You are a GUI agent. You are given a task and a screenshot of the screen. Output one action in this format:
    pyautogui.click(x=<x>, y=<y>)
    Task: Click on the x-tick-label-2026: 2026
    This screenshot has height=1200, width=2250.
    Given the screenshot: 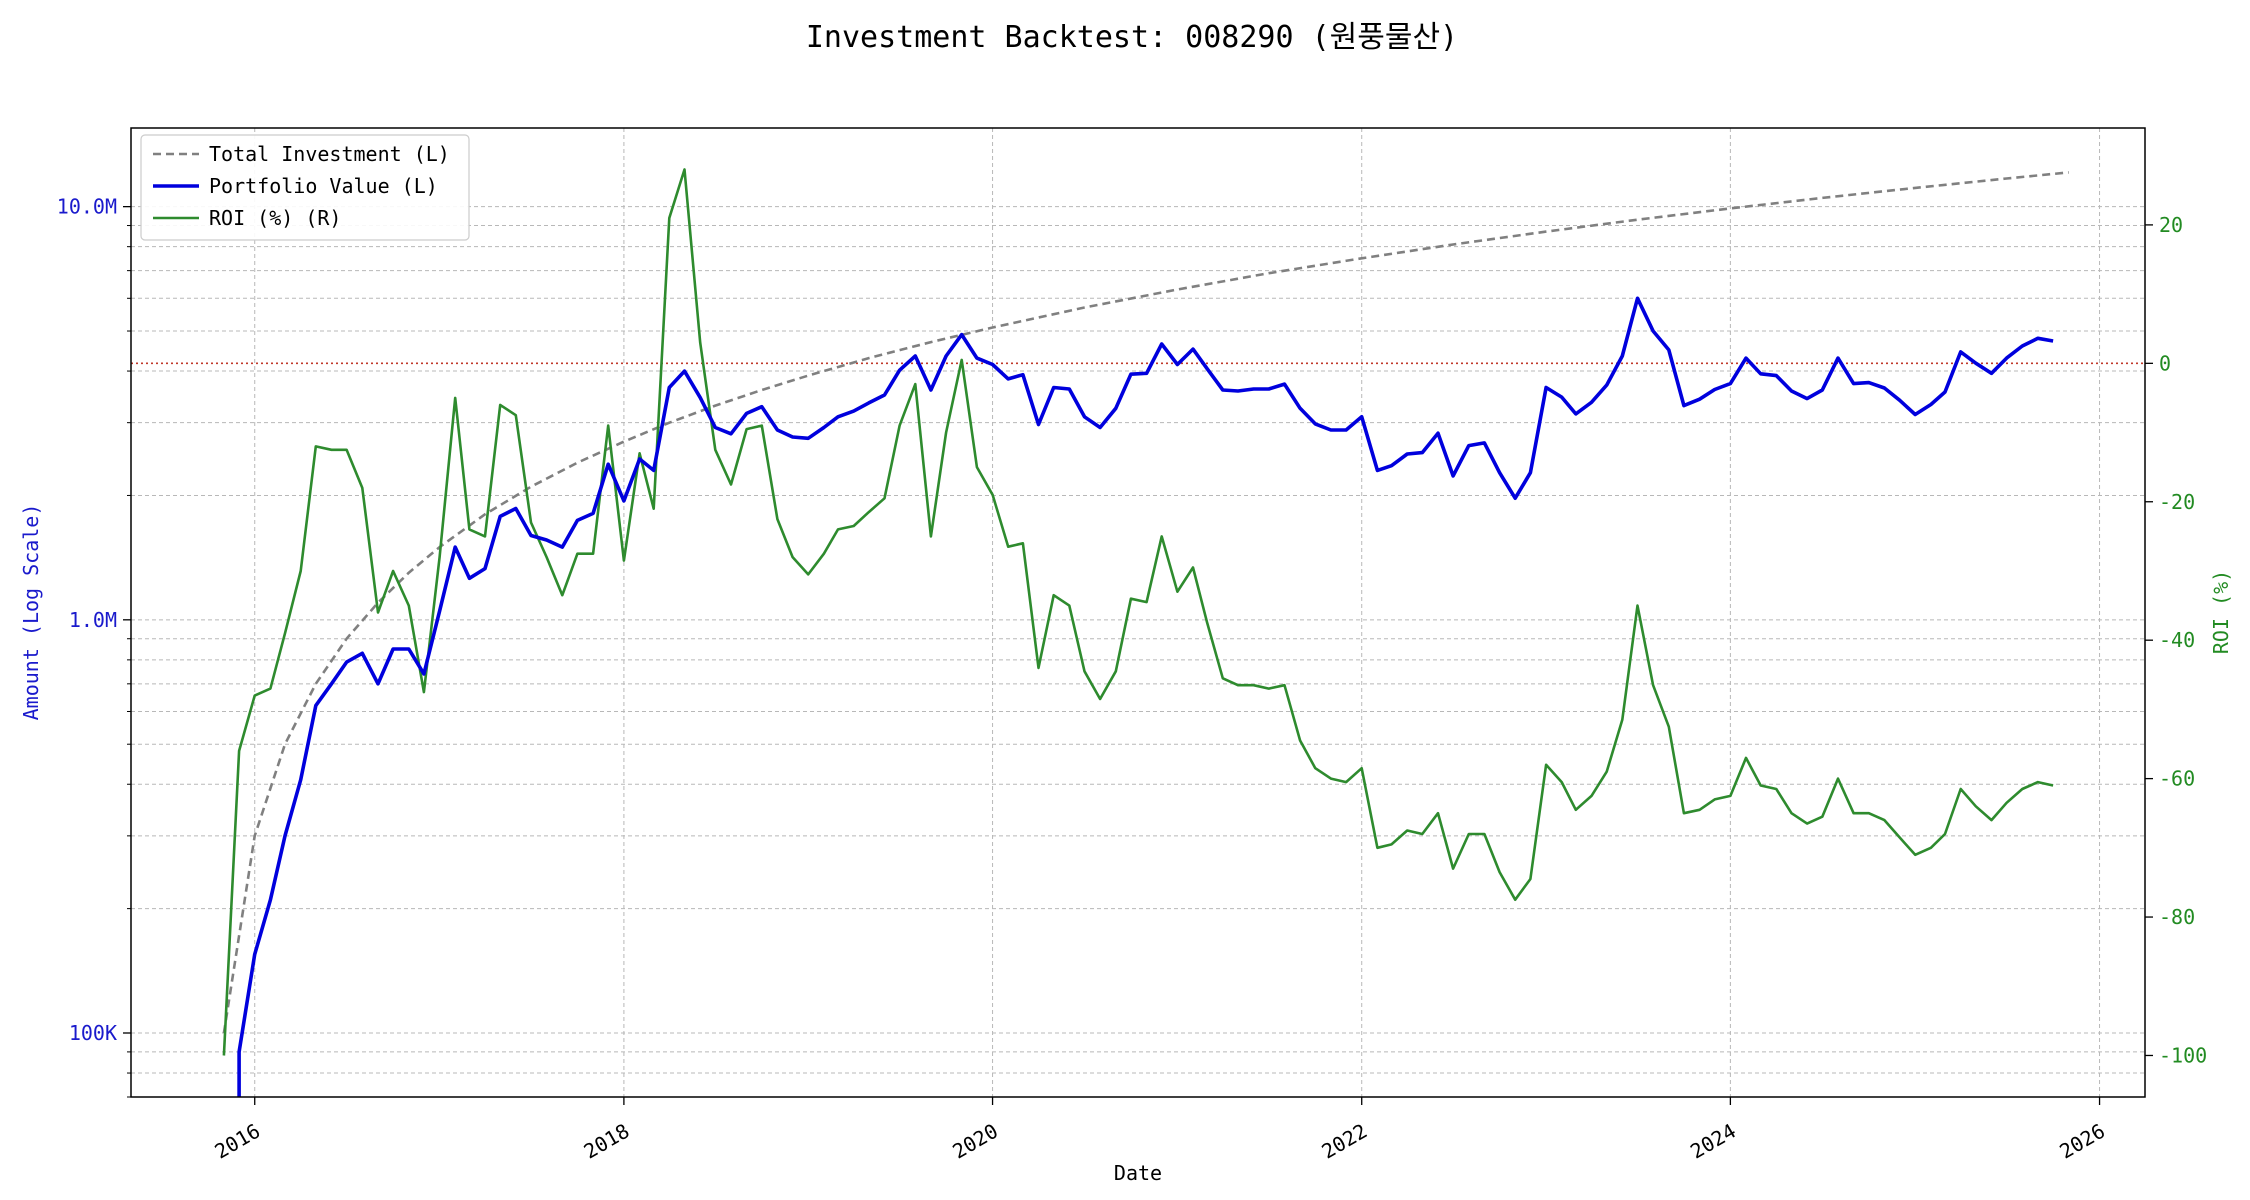 What is the action you would take?
    pyautogui.click(x=2082, y=1141)
    